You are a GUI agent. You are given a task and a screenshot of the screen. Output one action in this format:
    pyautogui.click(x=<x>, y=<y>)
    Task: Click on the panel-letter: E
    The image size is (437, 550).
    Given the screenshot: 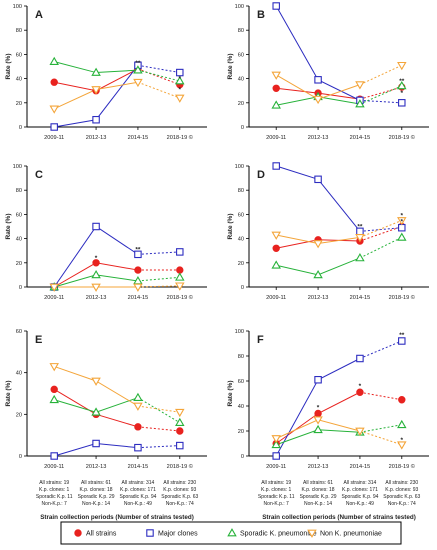 What is the action you would take?
    pyautogui.click(x=38, y=340)
    